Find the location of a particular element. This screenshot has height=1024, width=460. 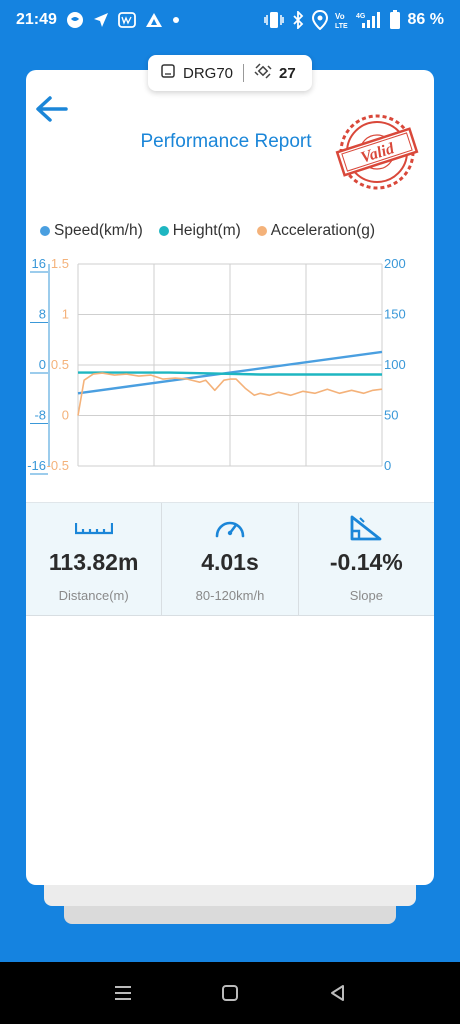

system-nav-bar is located at coordinates (230, 993).